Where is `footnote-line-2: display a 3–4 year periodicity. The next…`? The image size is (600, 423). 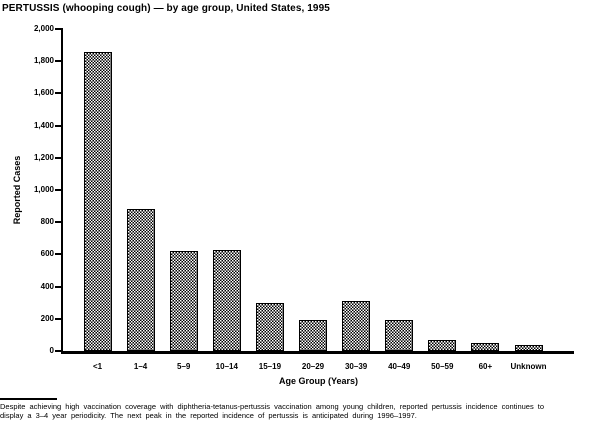 footnote-line-2: display a 3–4 year periodicity. The next… is located at coordinates (208, 415).